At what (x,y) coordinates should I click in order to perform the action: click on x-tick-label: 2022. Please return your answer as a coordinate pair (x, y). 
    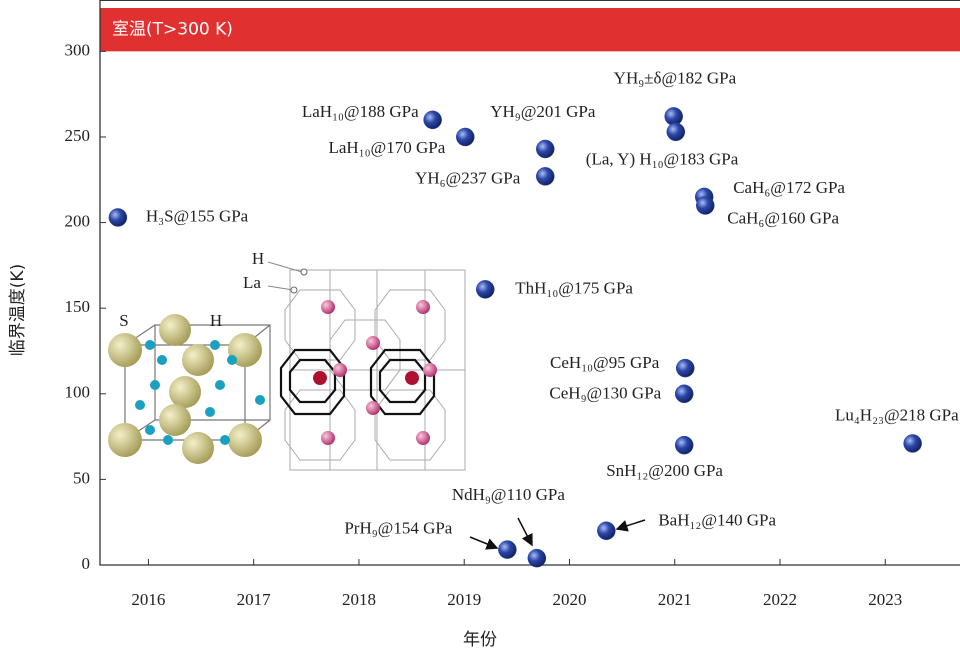
    Looking at the image, I should click on (780, 599).